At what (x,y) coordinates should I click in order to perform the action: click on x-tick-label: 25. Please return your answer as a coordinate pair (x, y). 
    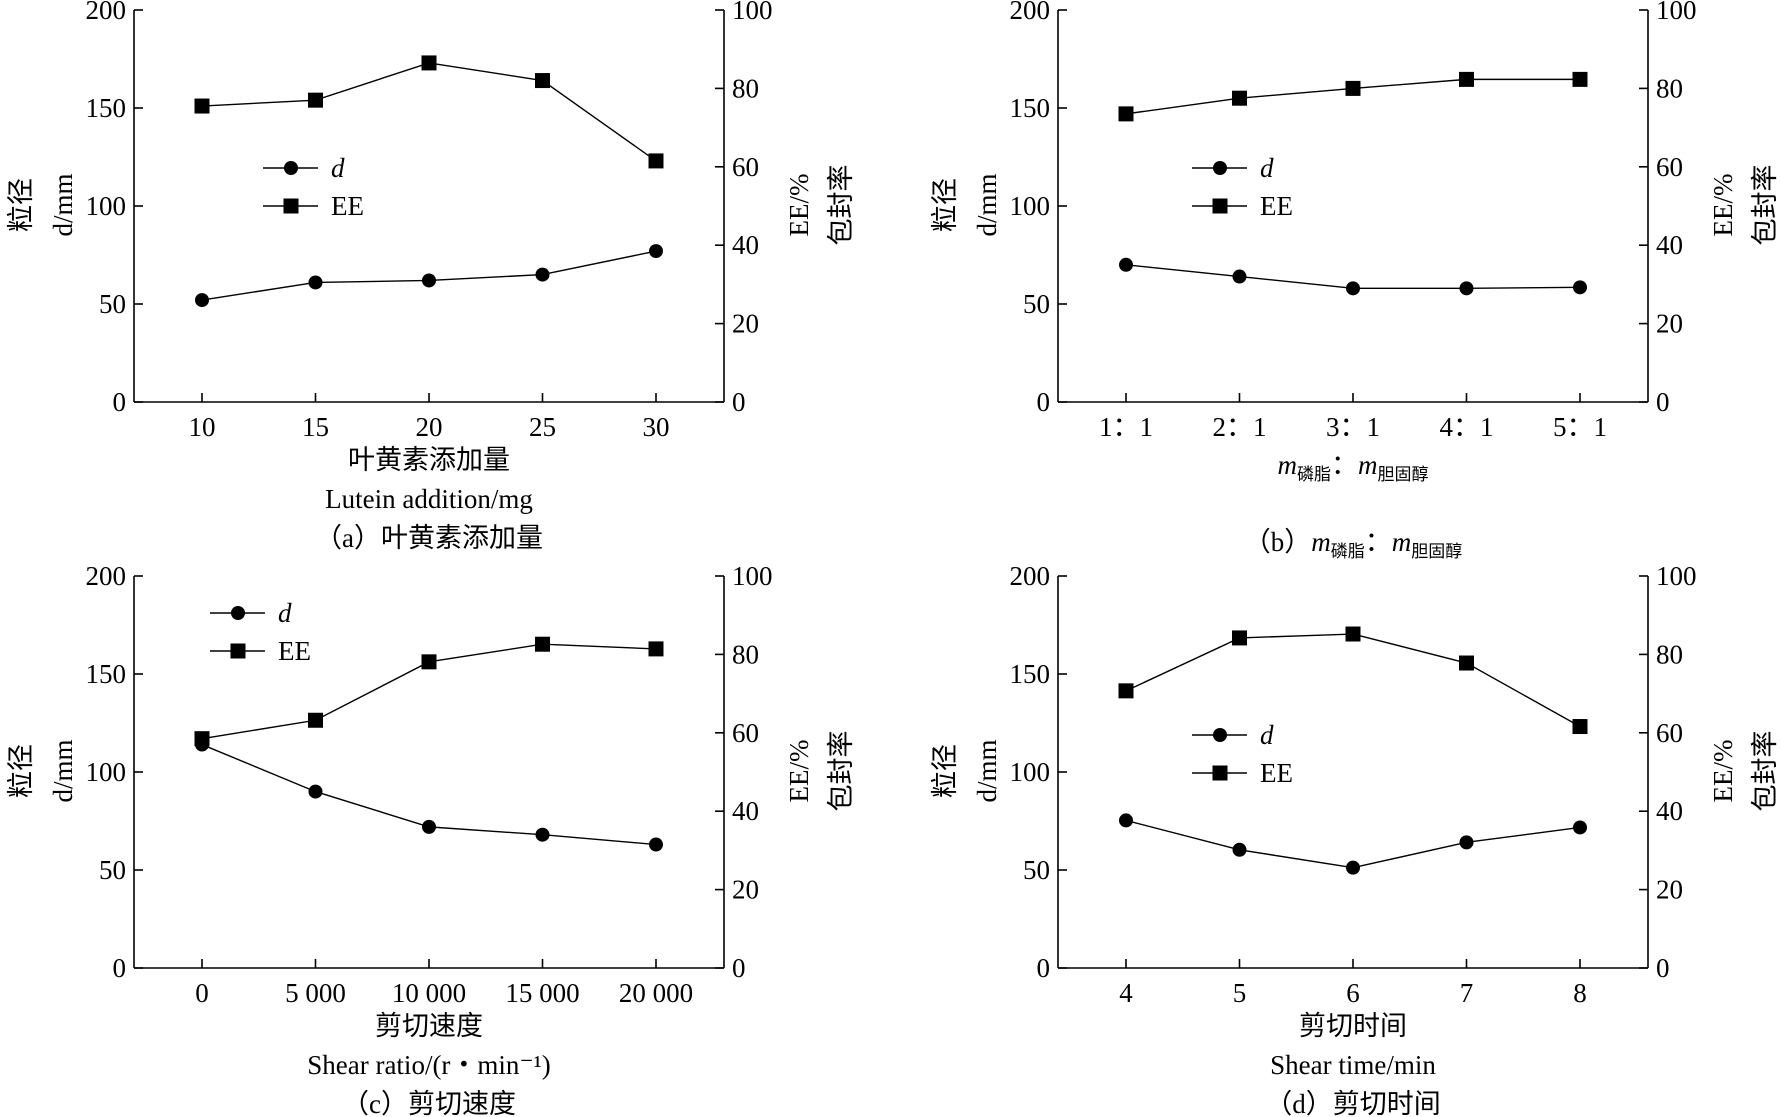
    Looking at the image, I should click on (542, 427).